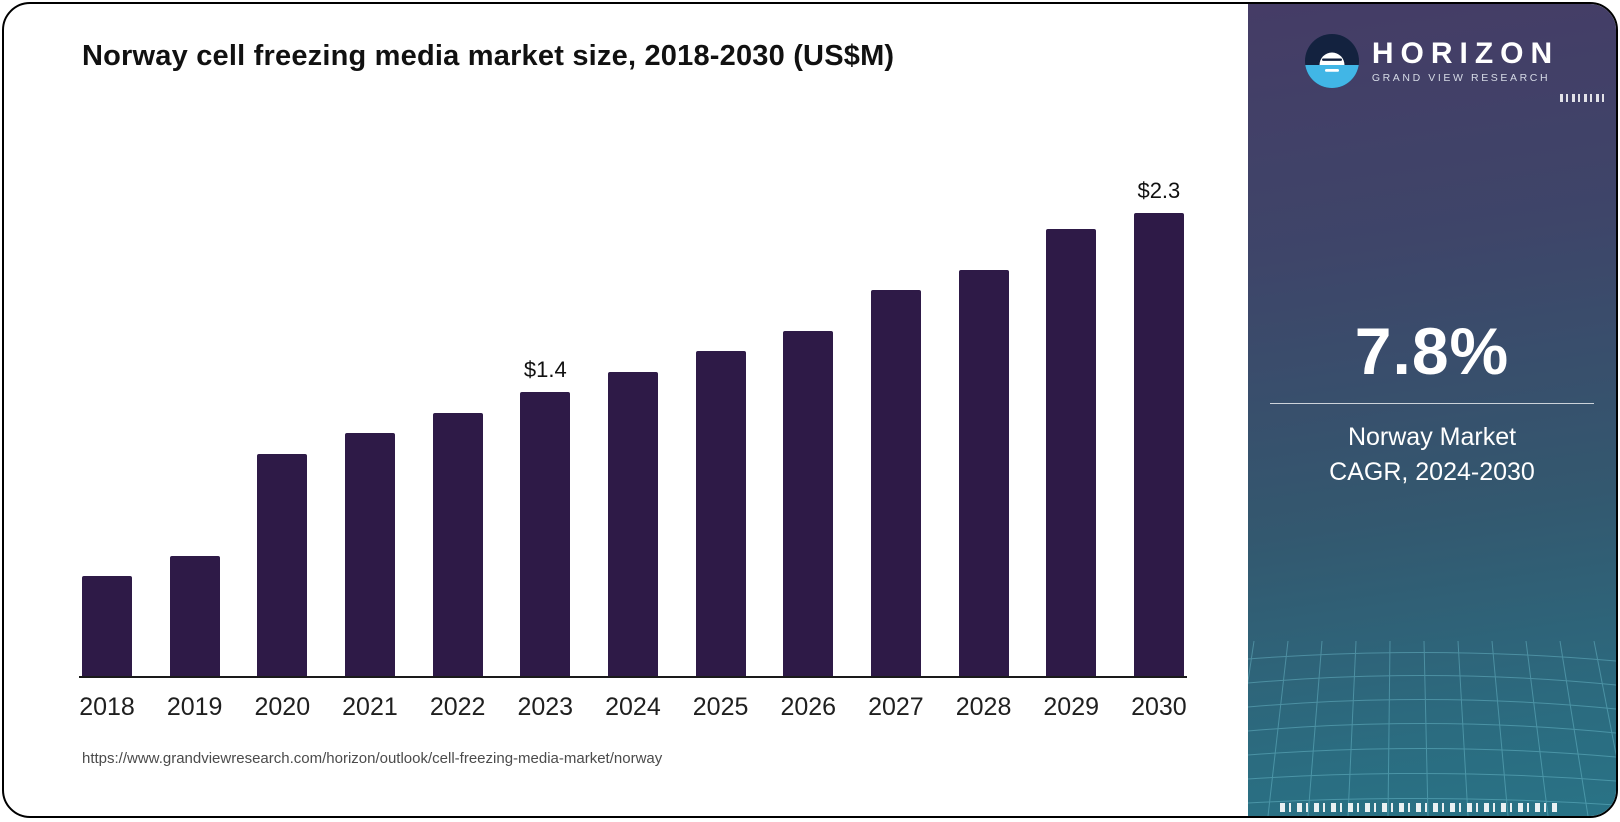 The height and width of the screenshot is (822, 1620). What do you see at coordinates (369, 555) in the screenshot?
I see `bar-2021` at bounding box center [369, 555].